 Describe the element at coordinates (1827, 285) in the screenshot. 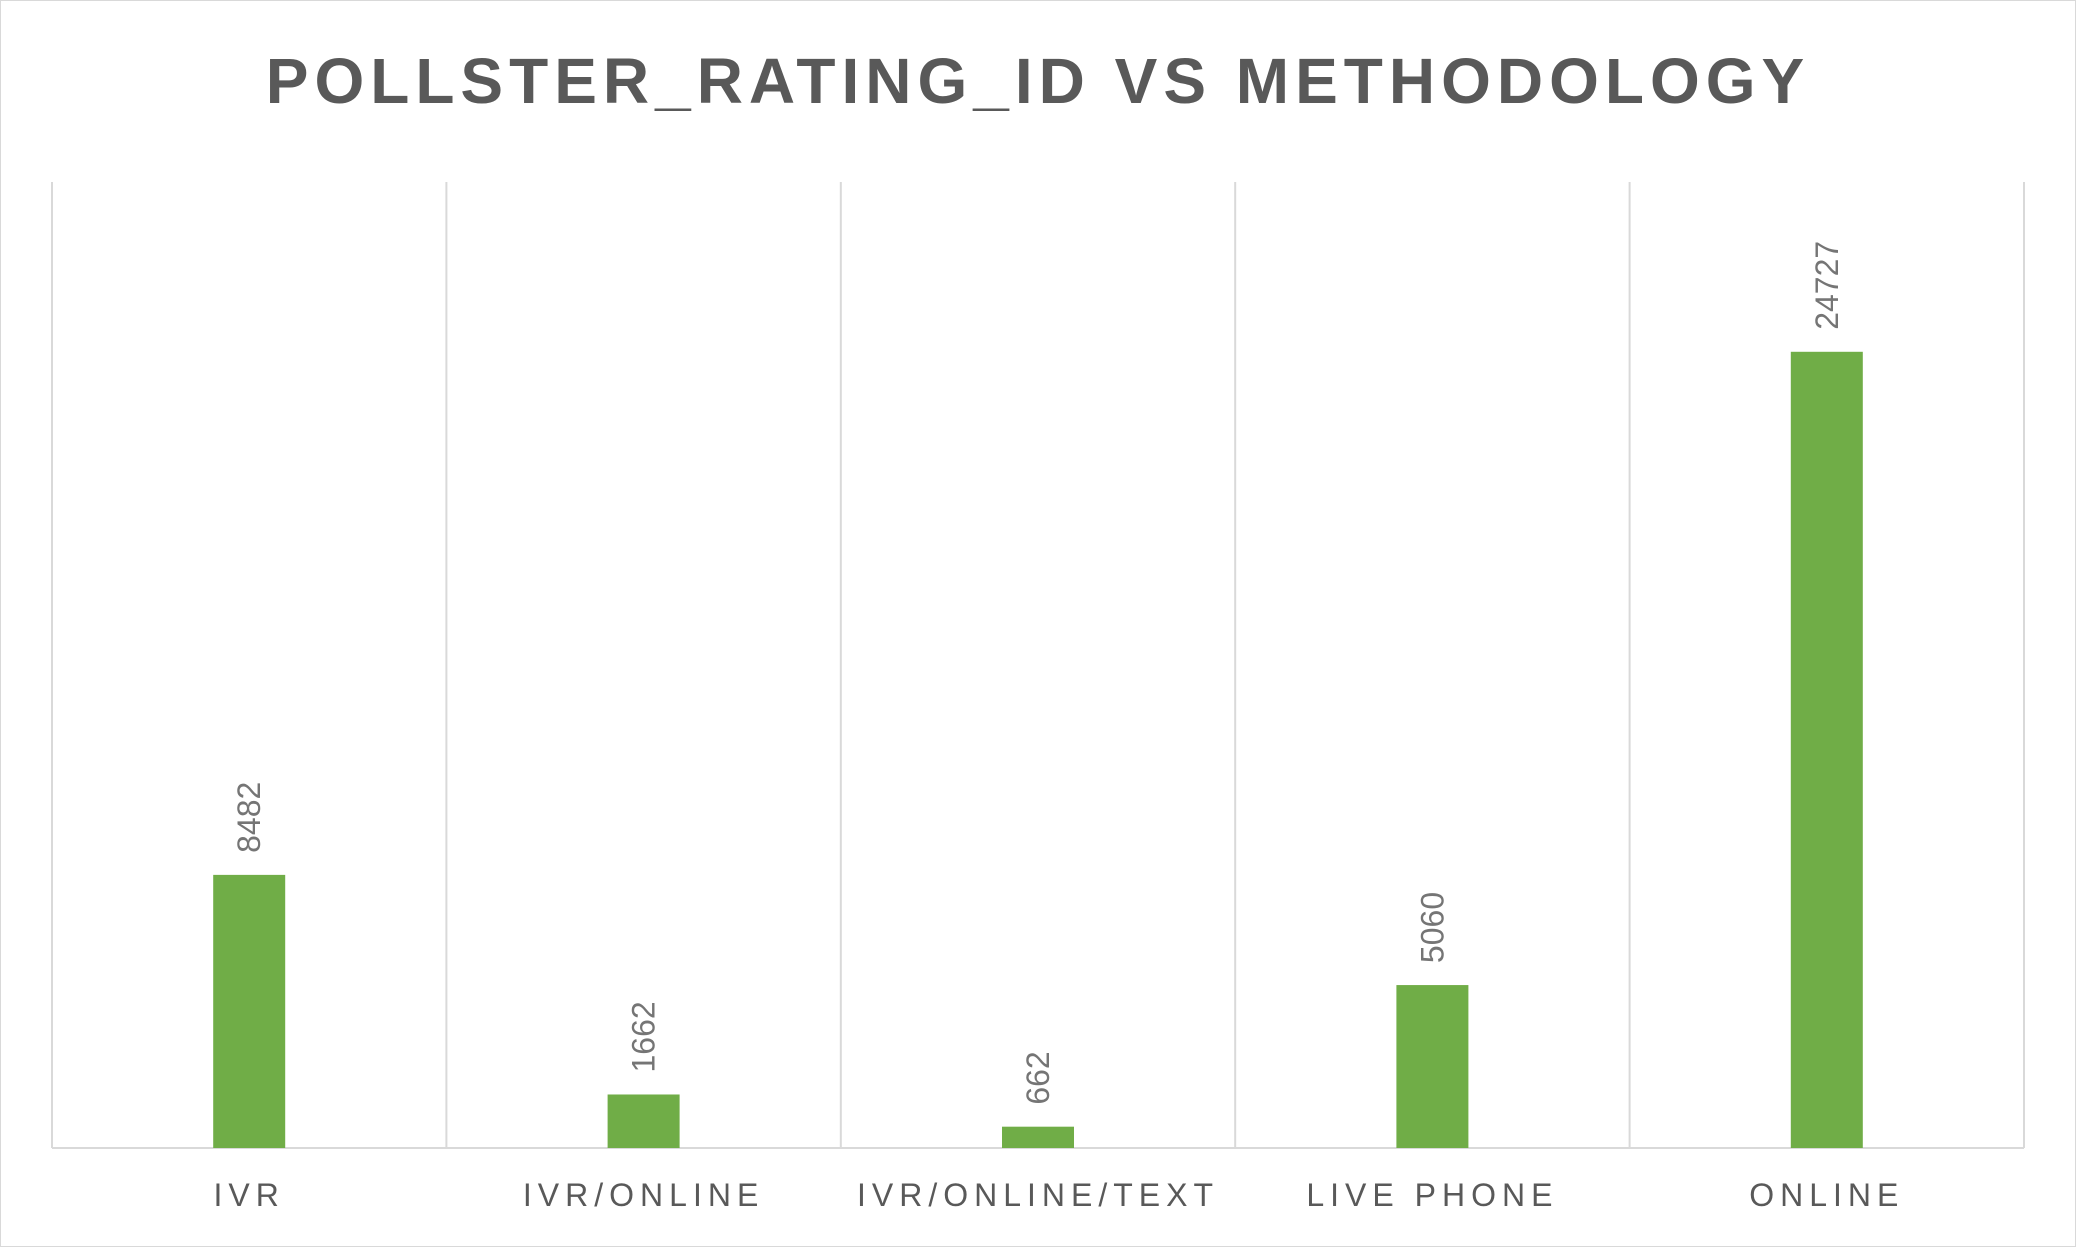

I see `data-label: 24727` at that location.